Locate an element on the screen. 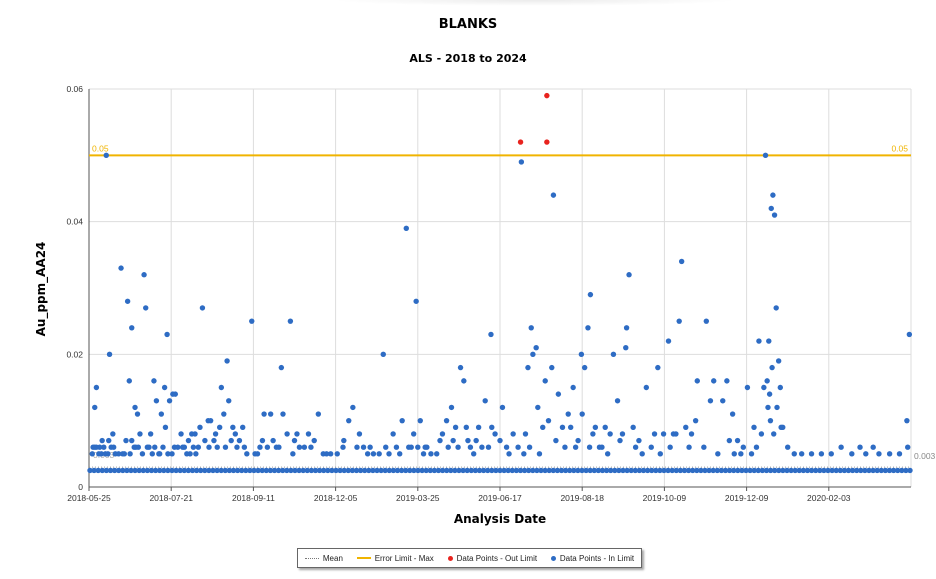 The width and height of the screenshot is (936, 579). x-tick-label: 2019-03-25 is located at coordinates (418, 498).